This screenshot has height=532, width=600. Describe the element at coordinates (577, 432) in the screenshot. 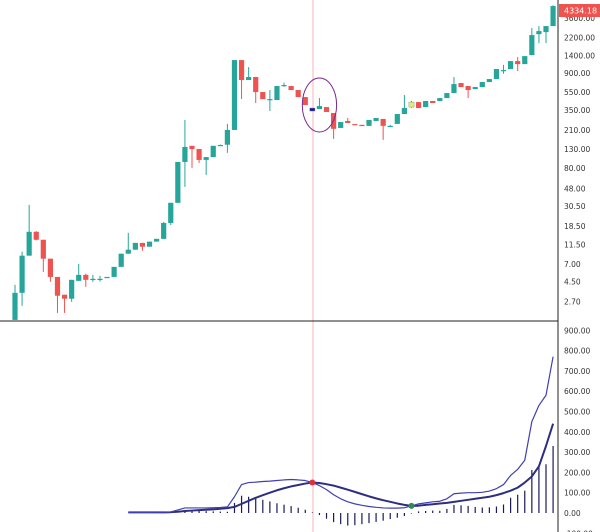

I see `macd-tick-label: 400.00` at that location.